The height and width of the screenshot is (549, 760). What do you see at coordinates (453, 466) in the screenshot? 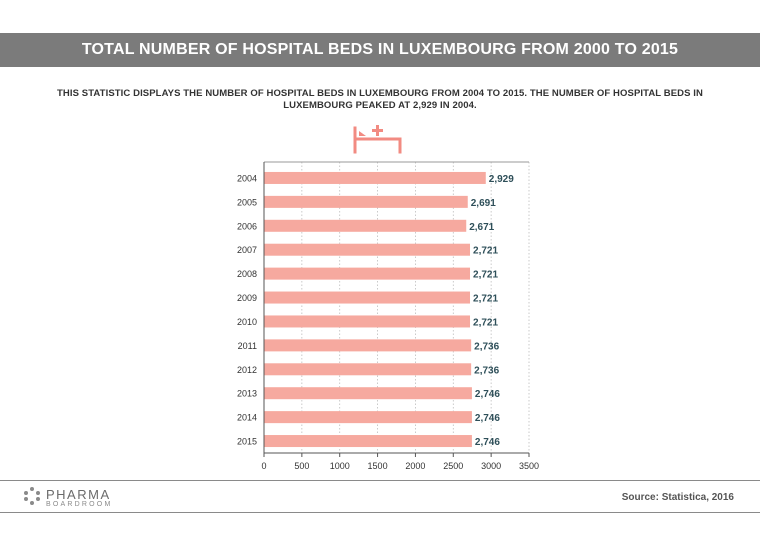
I see `x-tick-label: 2500` at bounding box center [453, 466].